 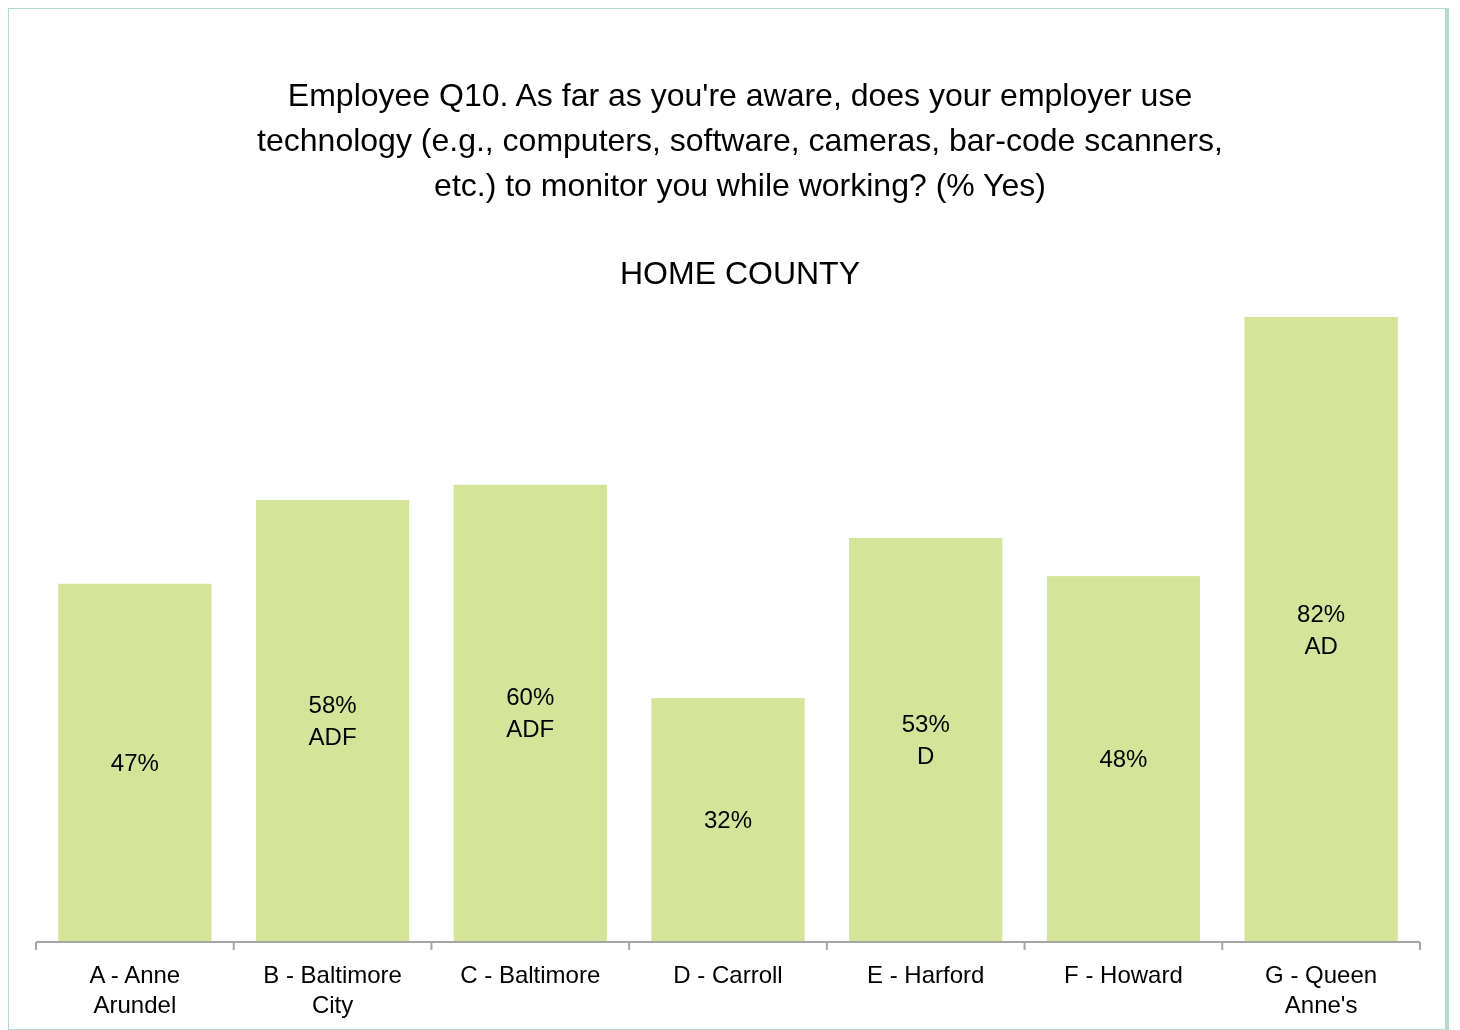 What do you see at coordinates (1321, 989) in the screenshot?
I see `x-tick-label: G - Queen Anne's` at bounding box center [1321, 989].